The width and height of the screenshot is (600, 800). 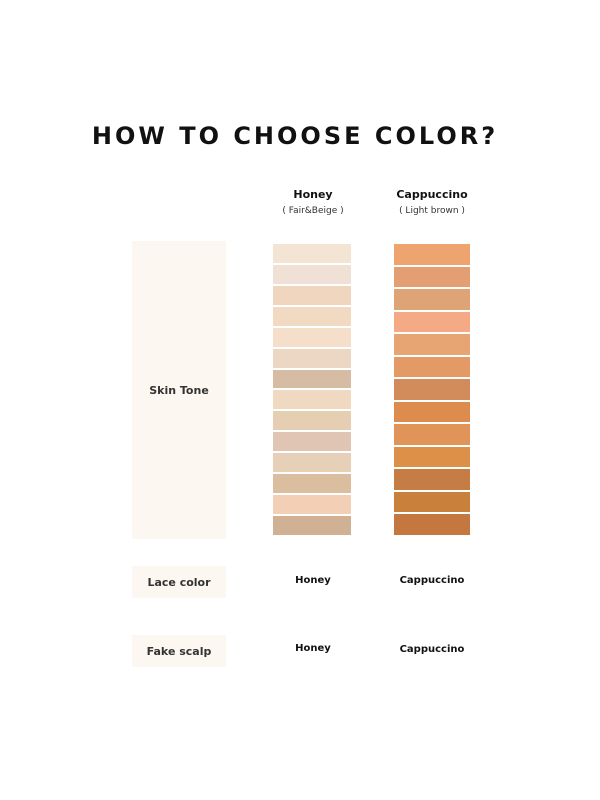 What do you see at coordinates (313, 648) in the screenshot?
I see `fake-scalp-honey: Honey` at bounding box center [313, 648].